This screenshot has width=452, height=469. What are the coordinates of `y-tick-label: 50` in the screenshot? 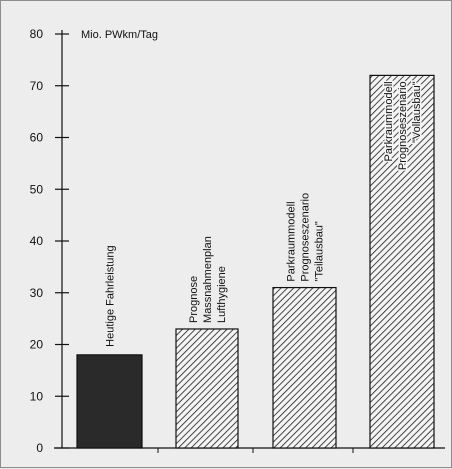 It's located at (37, 189).